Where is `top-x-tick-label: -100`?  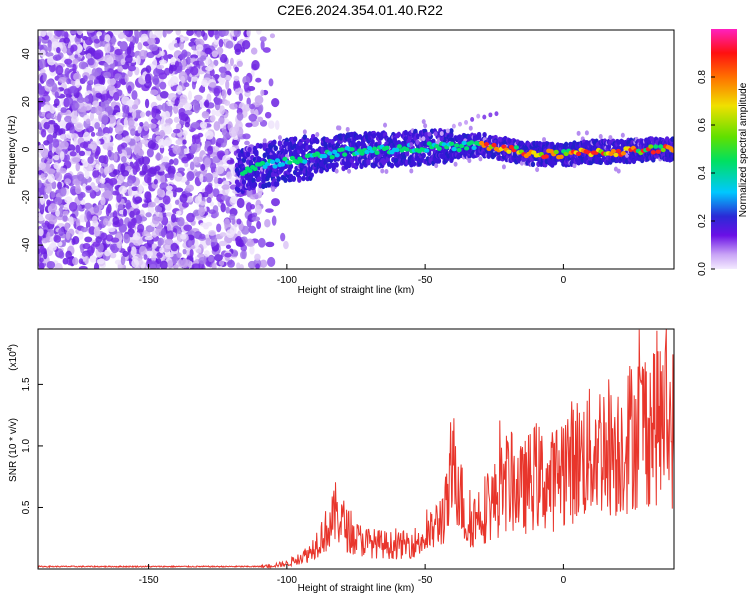
top-x-tick-label: -100 is located at coordinates (287, 280).